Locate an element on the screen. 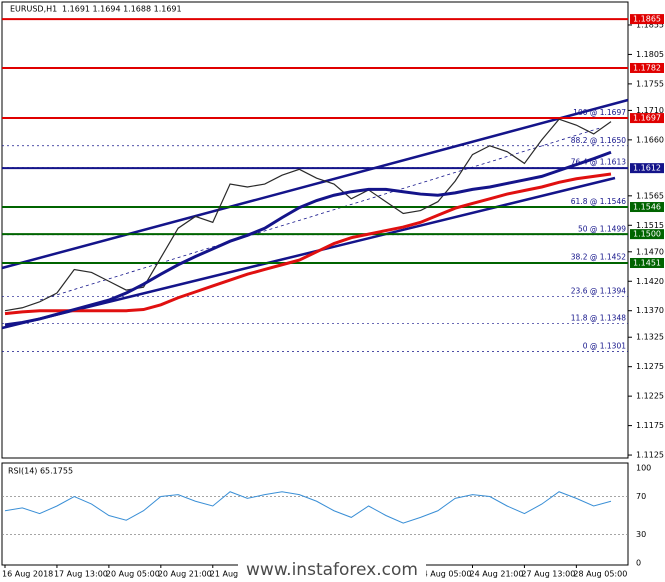  fib-label: 38.2 @ 1.1452 is located at coordinates (598, 256).